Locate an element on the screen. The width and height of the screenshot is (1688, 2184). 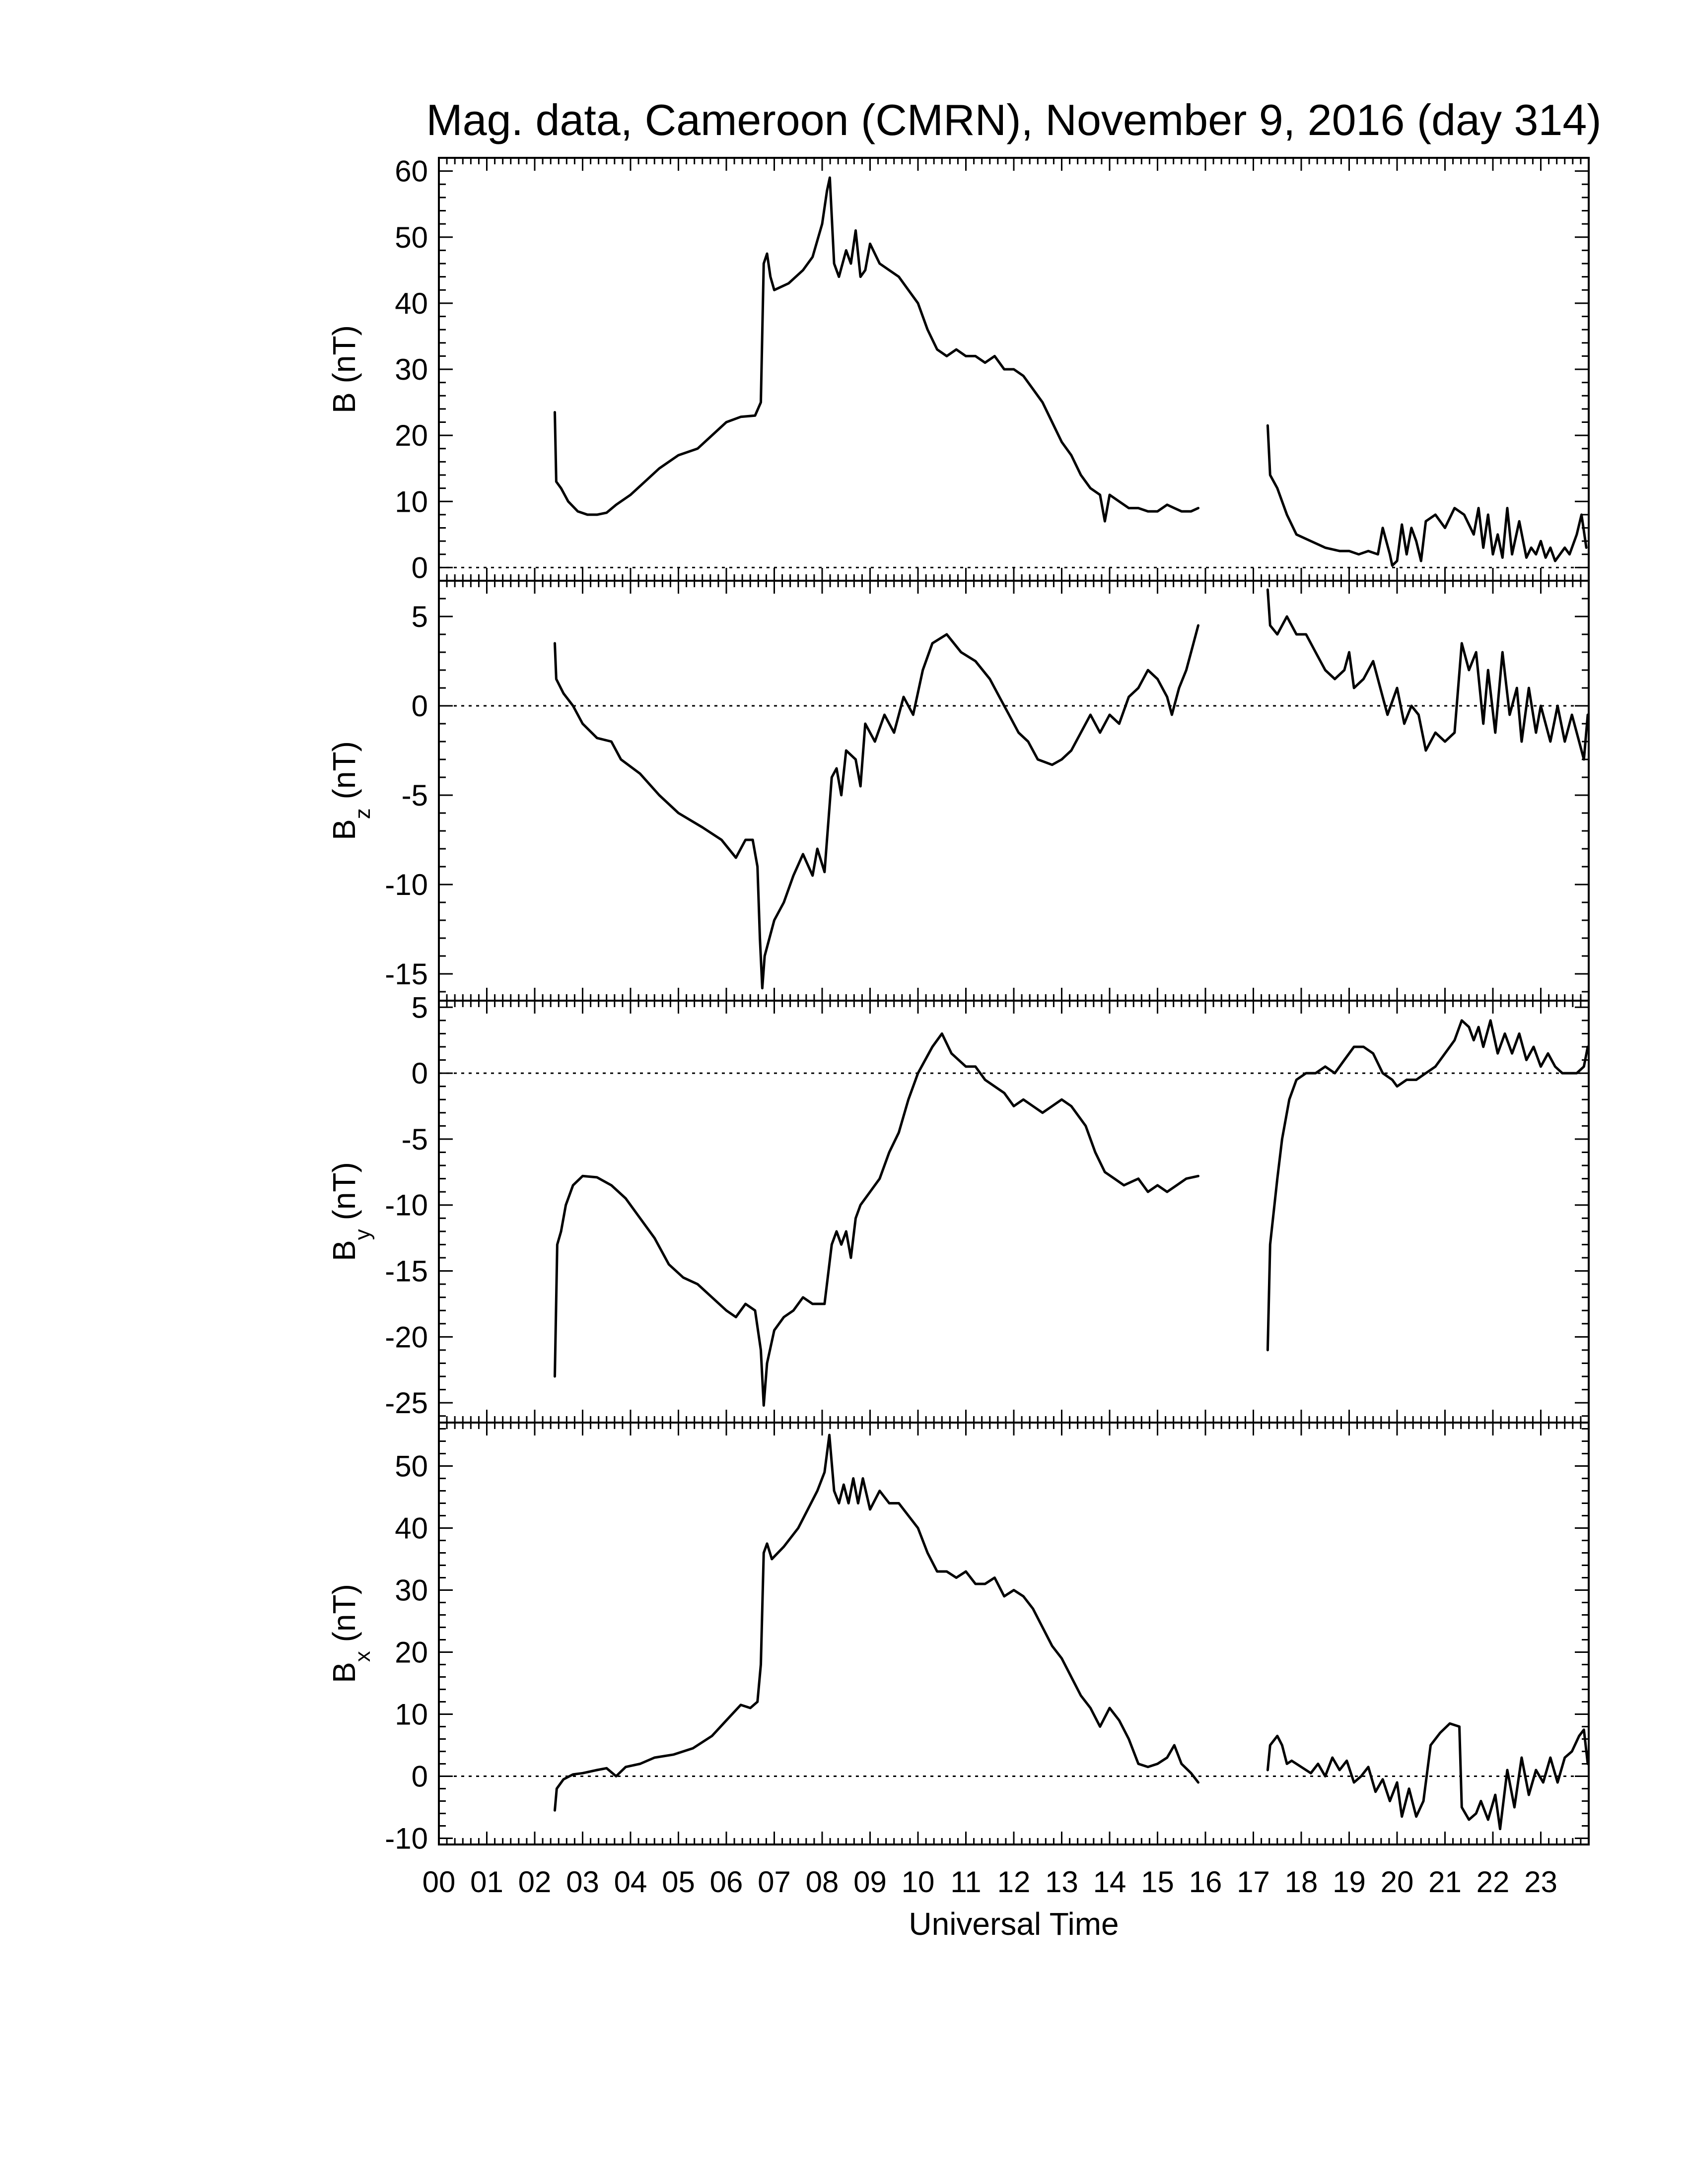
panel-B: 0 10 20 30 40 50 60 B (nT) is located at coordinates (958, 369).